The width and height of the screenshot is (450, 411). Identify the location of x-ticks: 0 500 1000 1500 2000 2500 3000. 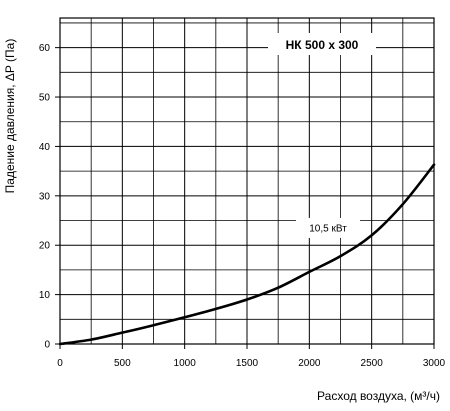
(251, 356).